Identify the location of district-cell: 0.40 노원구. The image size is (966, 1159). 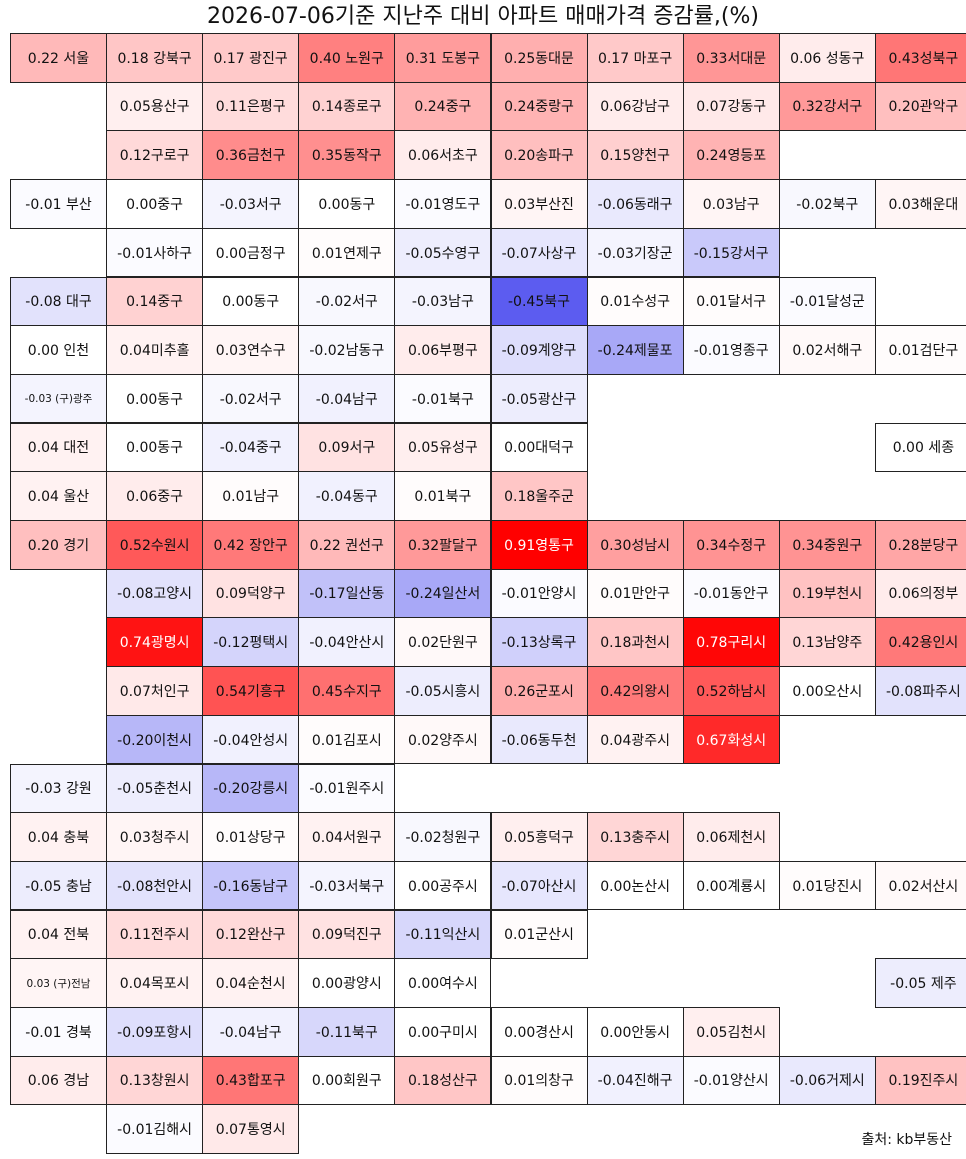
(347, 58).